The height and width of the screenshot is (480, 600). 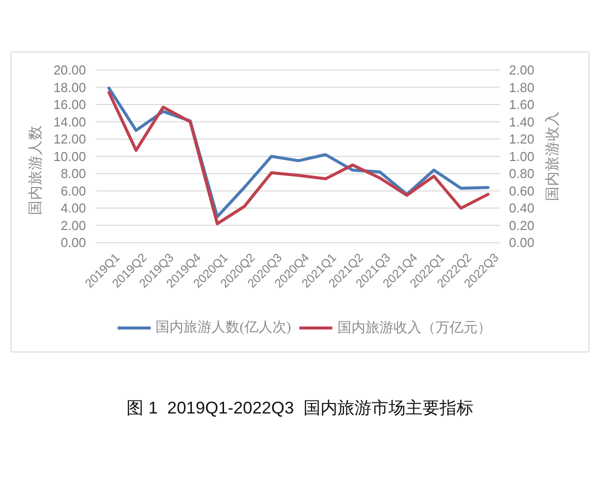 I want to click on y-tick-label: 18.00, so click(x=69, y=87).